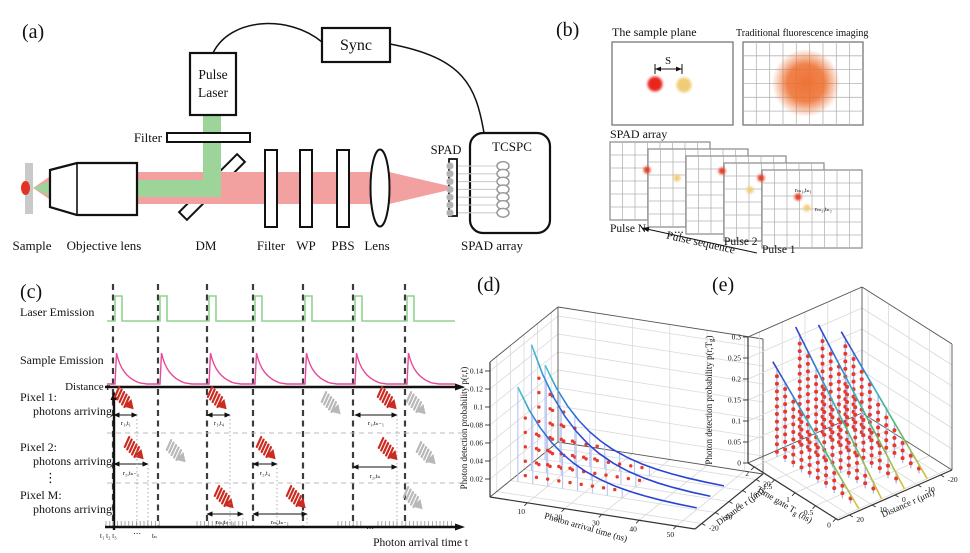 The image size is (970, 553). Describe the element at coordinates (633, 528) in the screenshot. I see `tick-label: 40` at that location.